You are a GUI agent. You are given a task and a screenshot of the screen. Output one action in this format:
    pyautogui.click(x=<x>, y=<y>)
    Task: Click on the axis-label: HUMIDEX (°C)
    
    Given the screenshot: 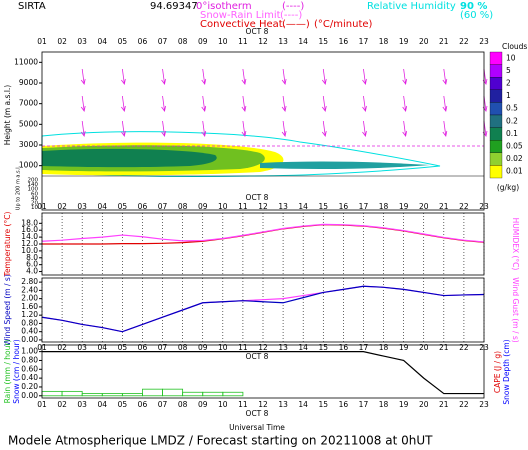 What is the action you would take?
    pyautogui.click(x=515, y=244)
    